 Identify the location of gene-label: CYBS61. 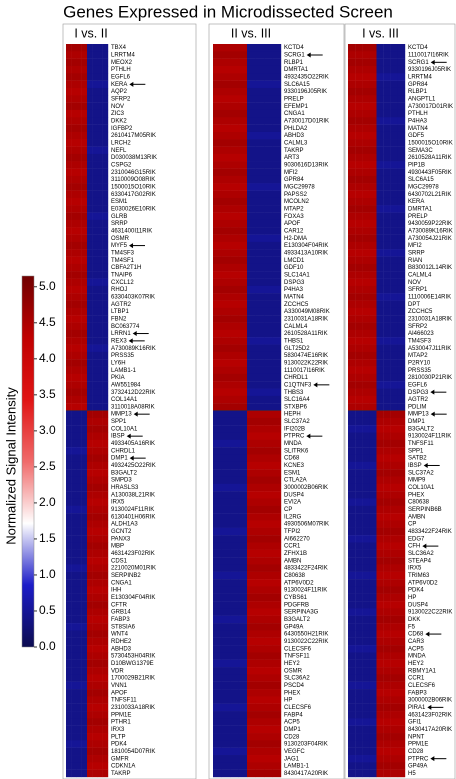
(296, 598).